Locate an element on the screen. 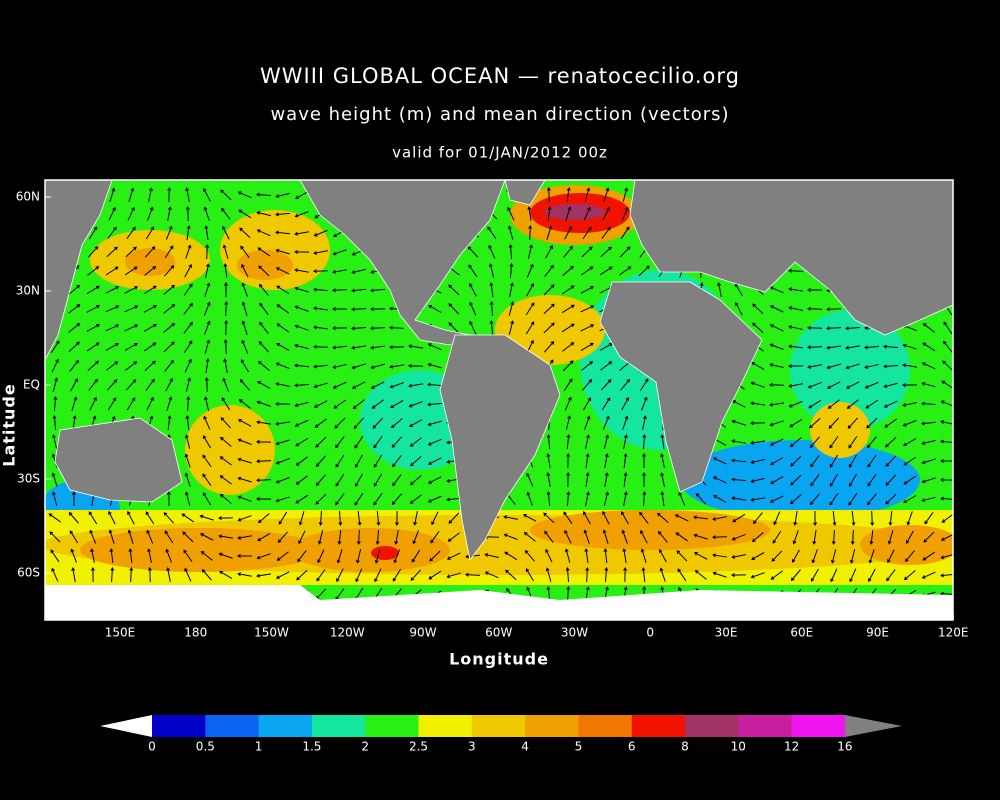  colorbar-label: 6 is located at coordinates (632, 747).